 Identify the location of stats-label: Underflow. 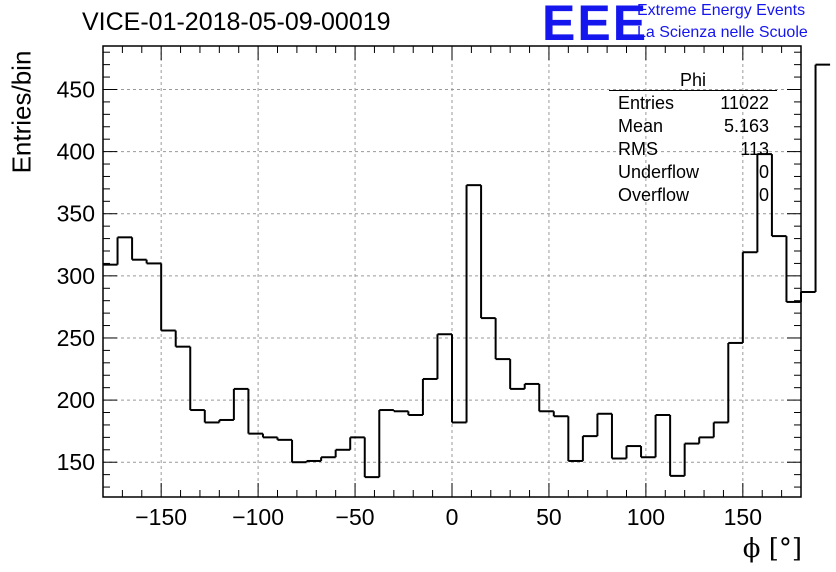
(659, 172).